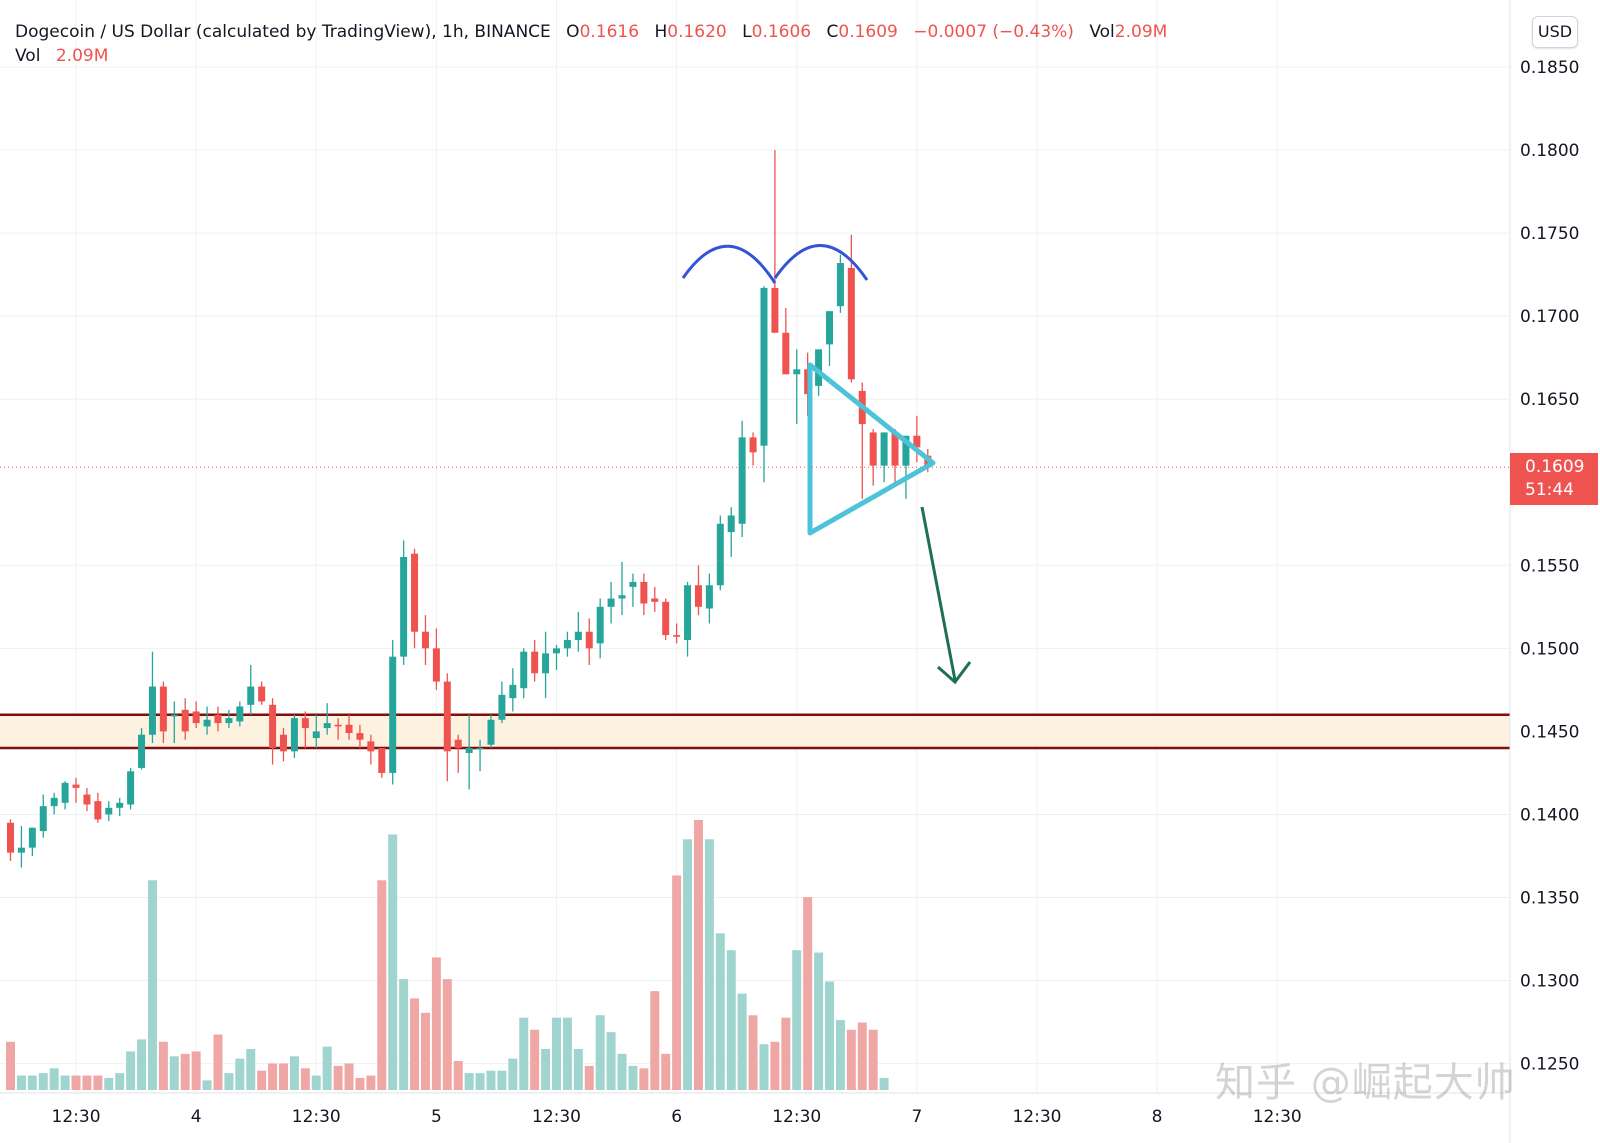 The height and width of the screenshot is (1143, 1600). What do you see at coordinates (1102, 32) in the screenshot?
I see `legend-vol-label: Vol` at bounding box center [1102, 32].